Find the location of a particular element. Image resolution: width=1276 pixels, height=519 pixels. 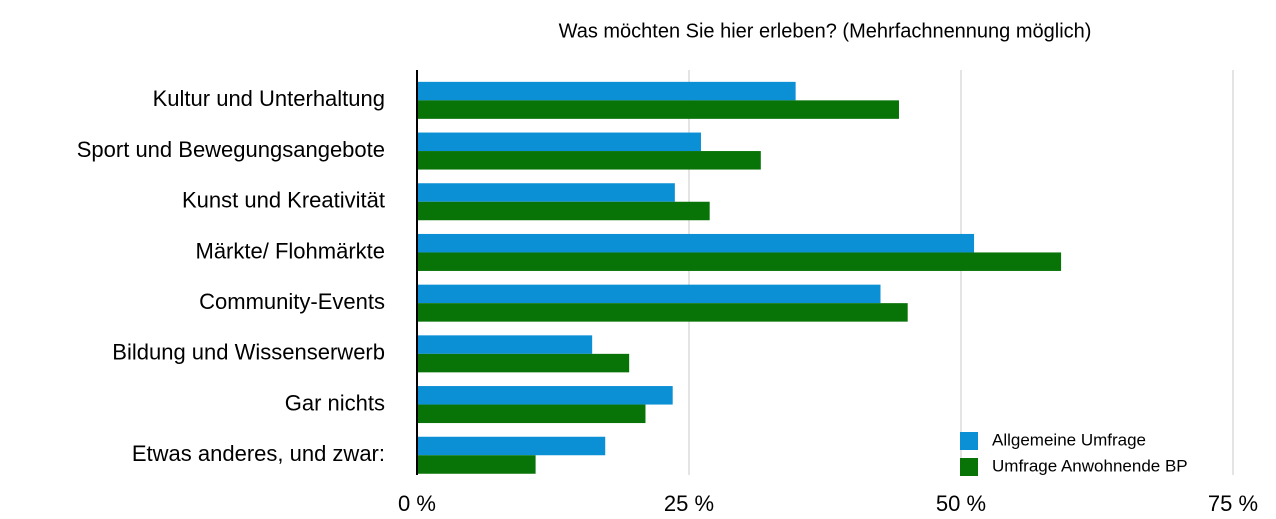

x-tick-label: 25 % is located at coordinates (689, 503).